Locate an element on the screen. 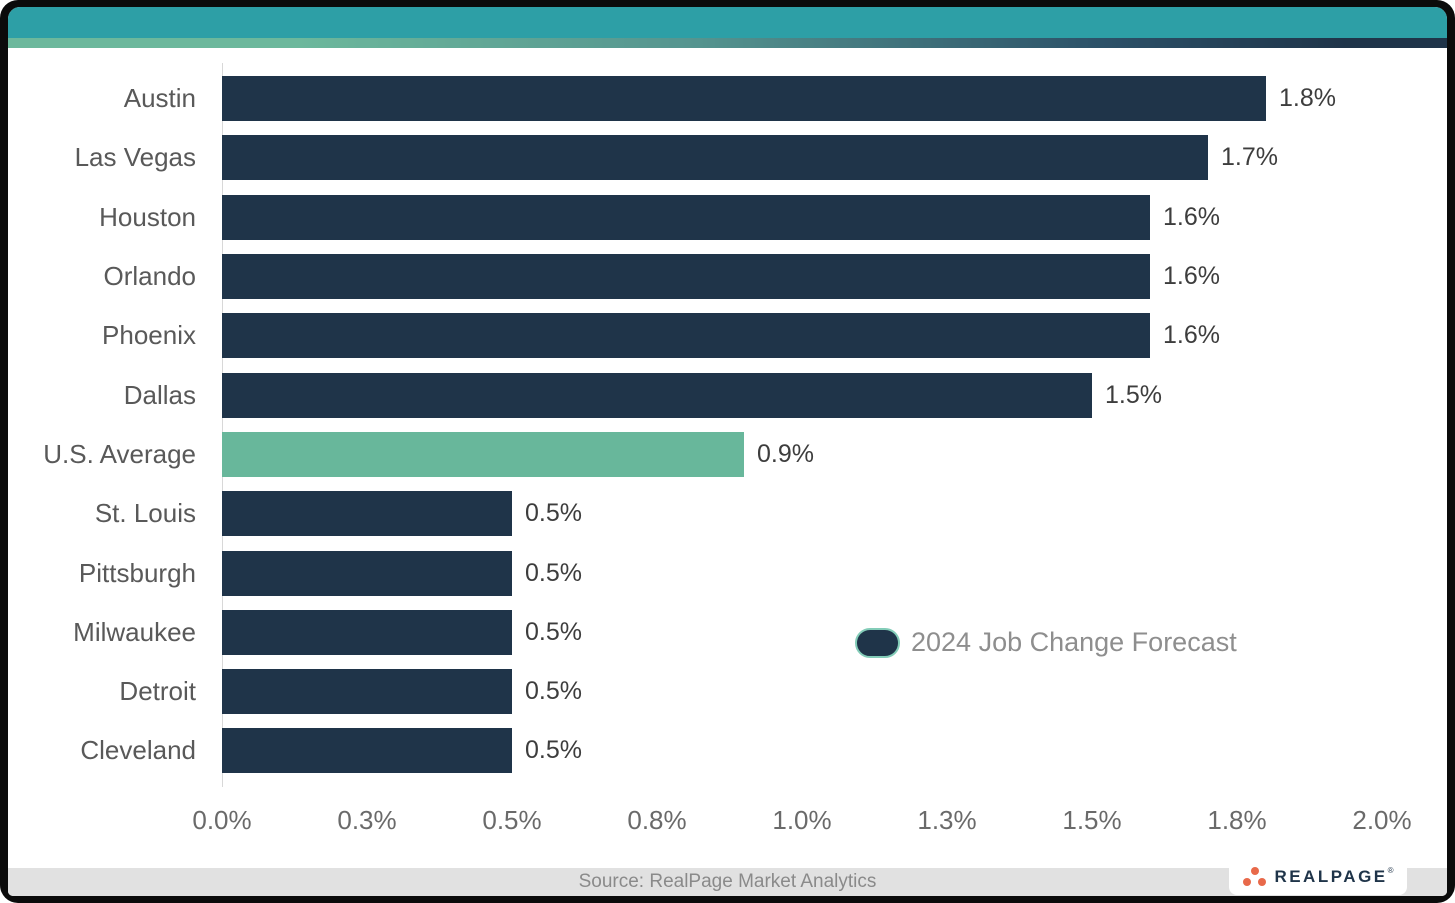 Image resolution: width=1455 pixels, height=903 pixels. footer-source-bar: Source: RealPage Market Analytics is located at coordinates (727, 882).